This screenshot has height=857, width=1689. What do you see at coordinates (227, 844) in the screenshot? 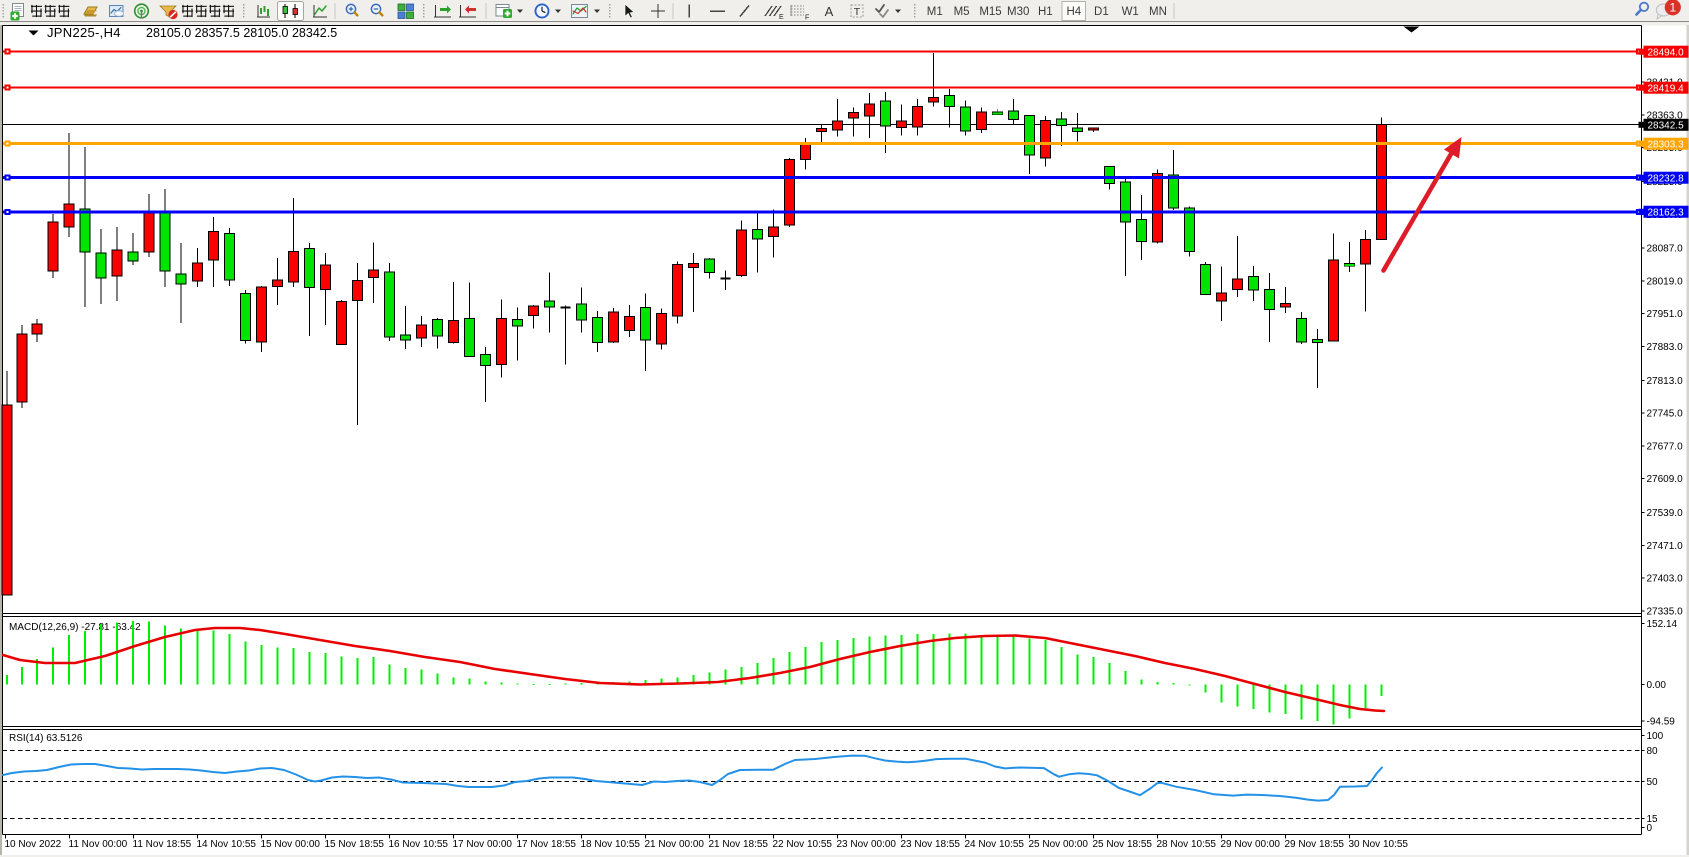
I see `svg-text: 14 Nov 10:55` at bounding box center [227, 844].